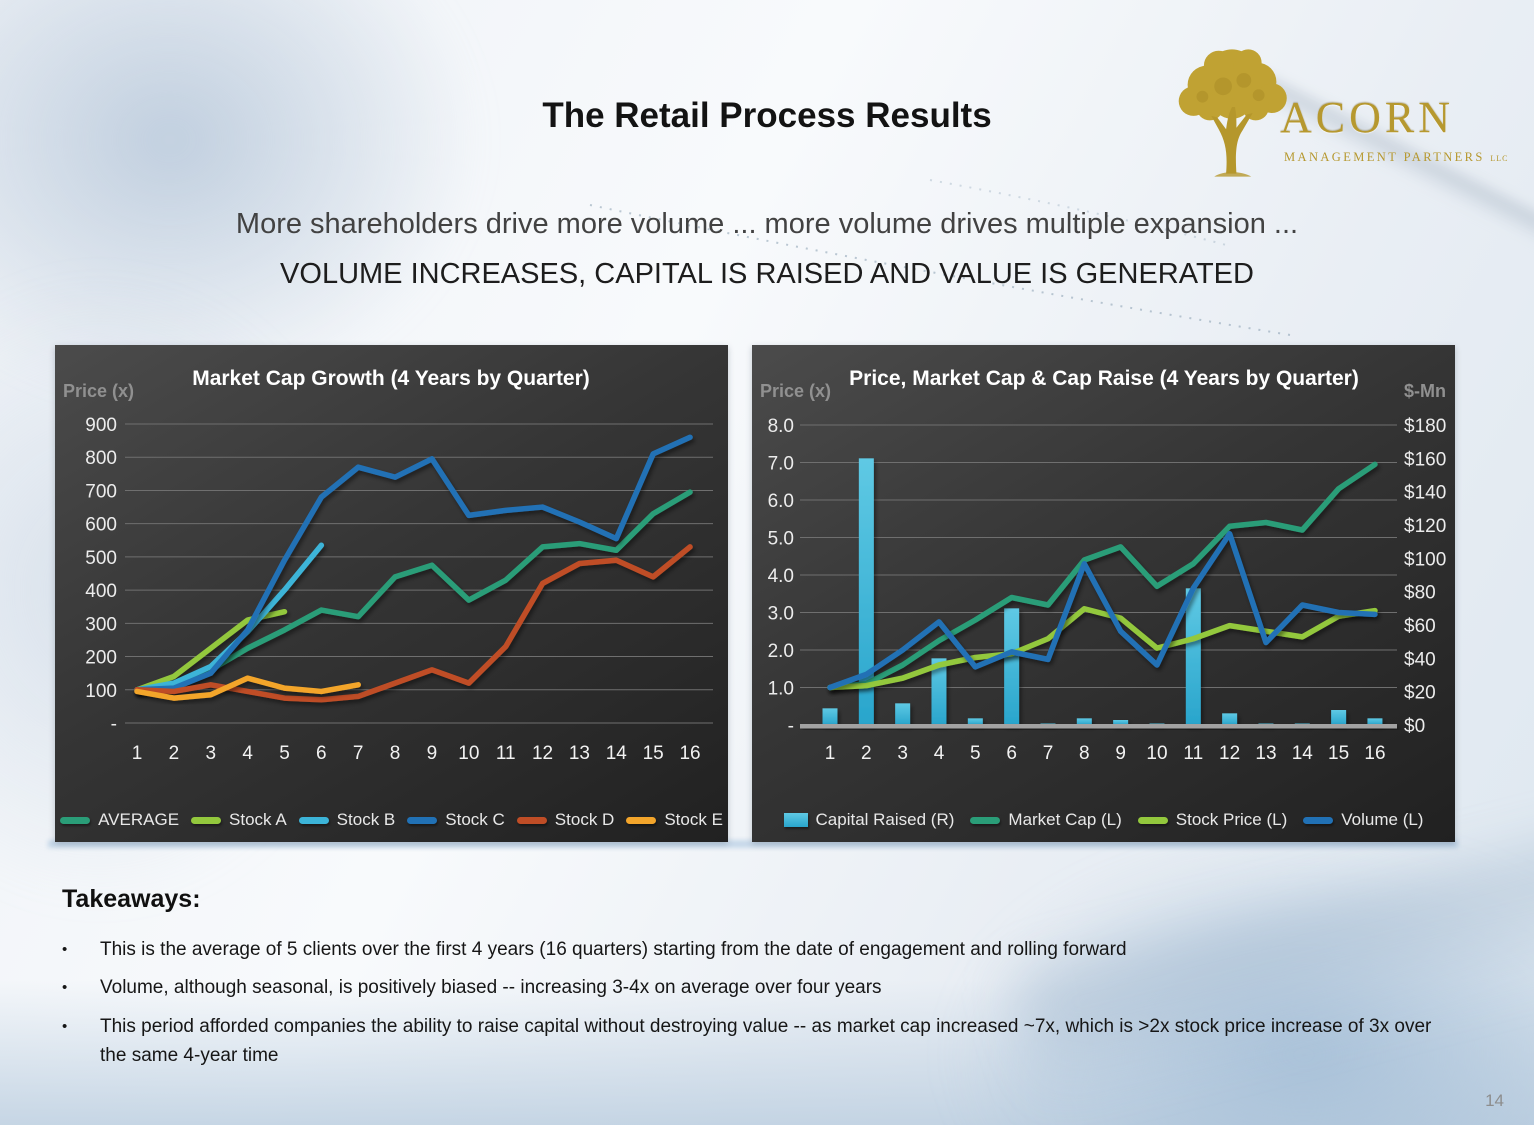  Describe the element at coordinates (781, 501) in the screenshot. I see `y-axis-tick-label: 6.0` at that location.